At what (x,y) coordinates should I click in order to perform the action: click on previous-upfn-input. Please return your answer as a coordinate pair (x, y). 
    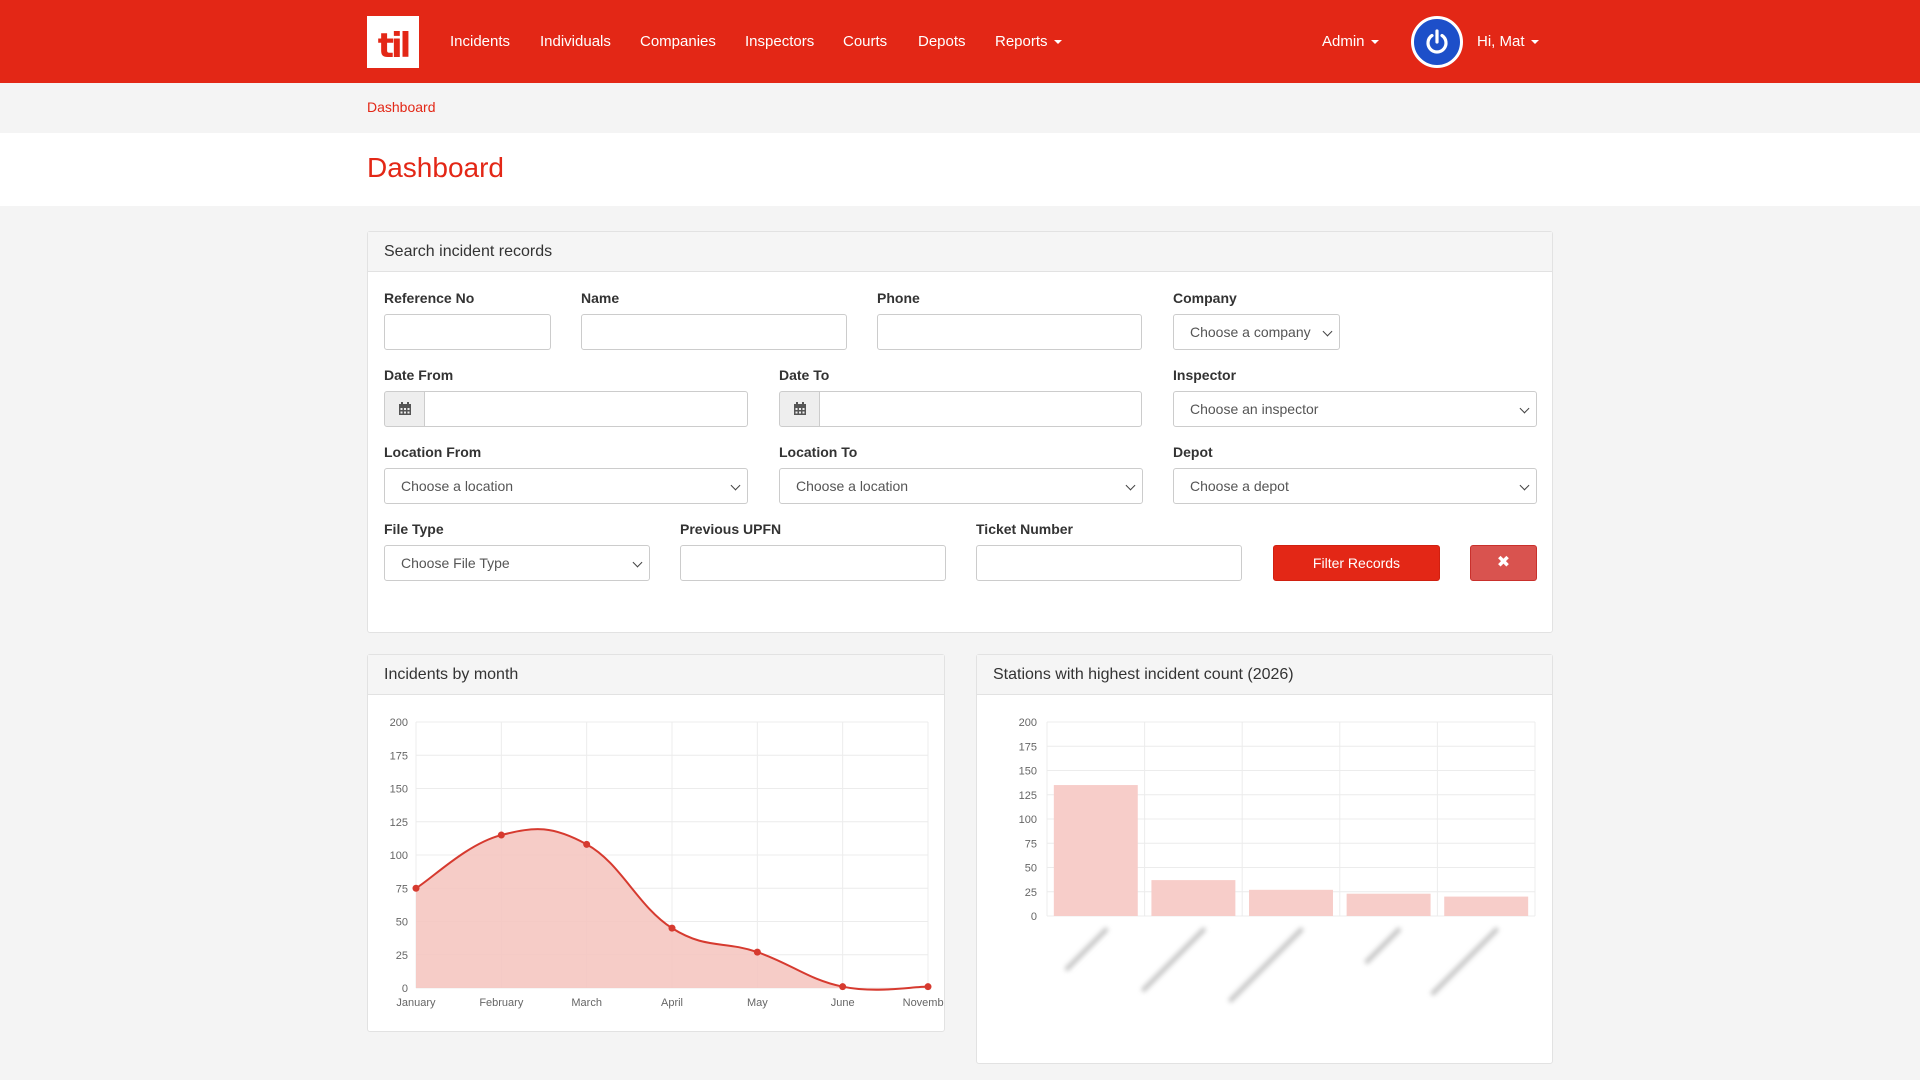
    Looking at the image, I should click on (813, 563).